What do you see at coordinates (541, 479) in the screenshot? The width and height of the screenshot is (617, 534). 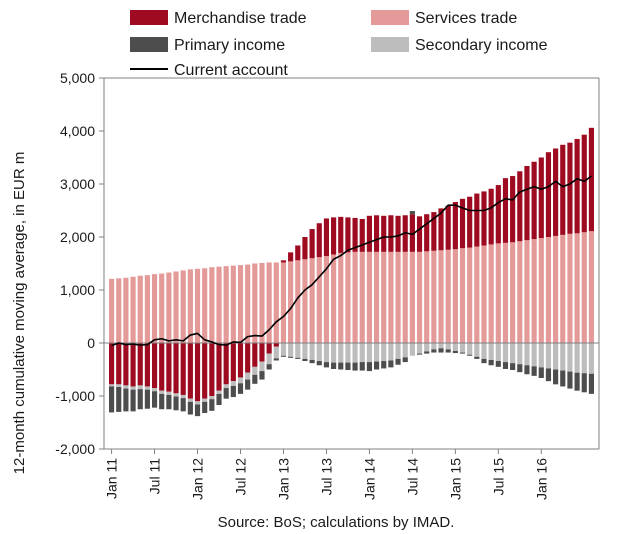 I see `x-tick-label: Jan 16` at bounding box center [541, 479].